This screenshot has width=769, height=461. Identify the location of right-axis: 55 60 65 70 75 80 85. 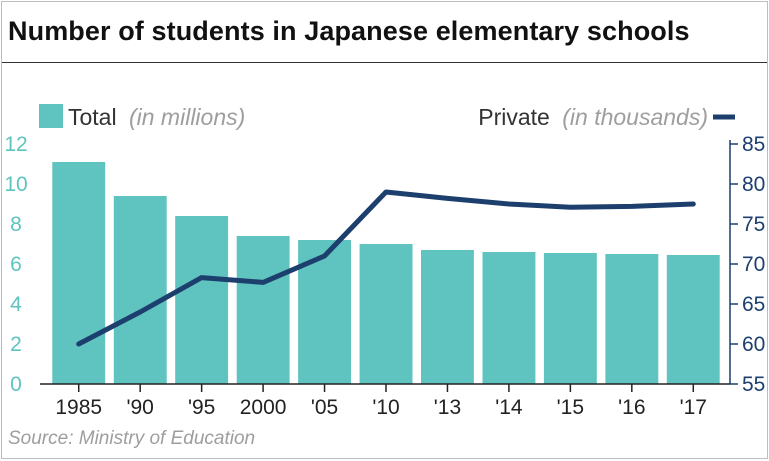
(747, 264).